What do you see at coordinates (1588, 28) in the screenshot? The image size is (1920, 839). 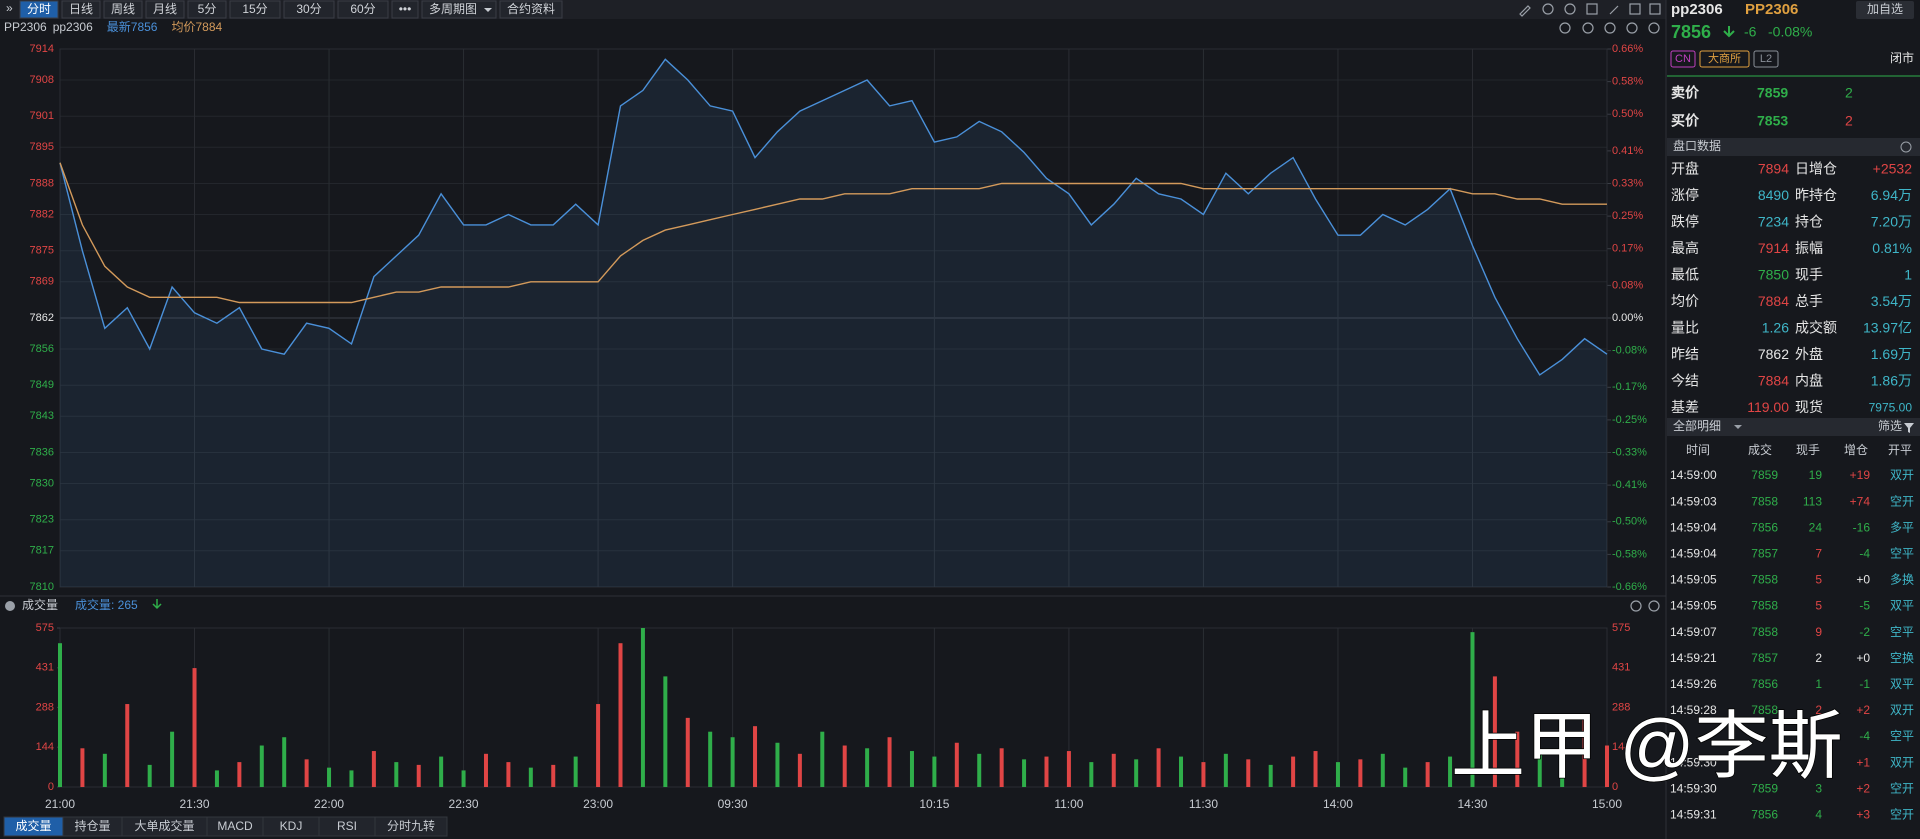 I see `zoom-in-icon` at bounding box center [1588, 28].